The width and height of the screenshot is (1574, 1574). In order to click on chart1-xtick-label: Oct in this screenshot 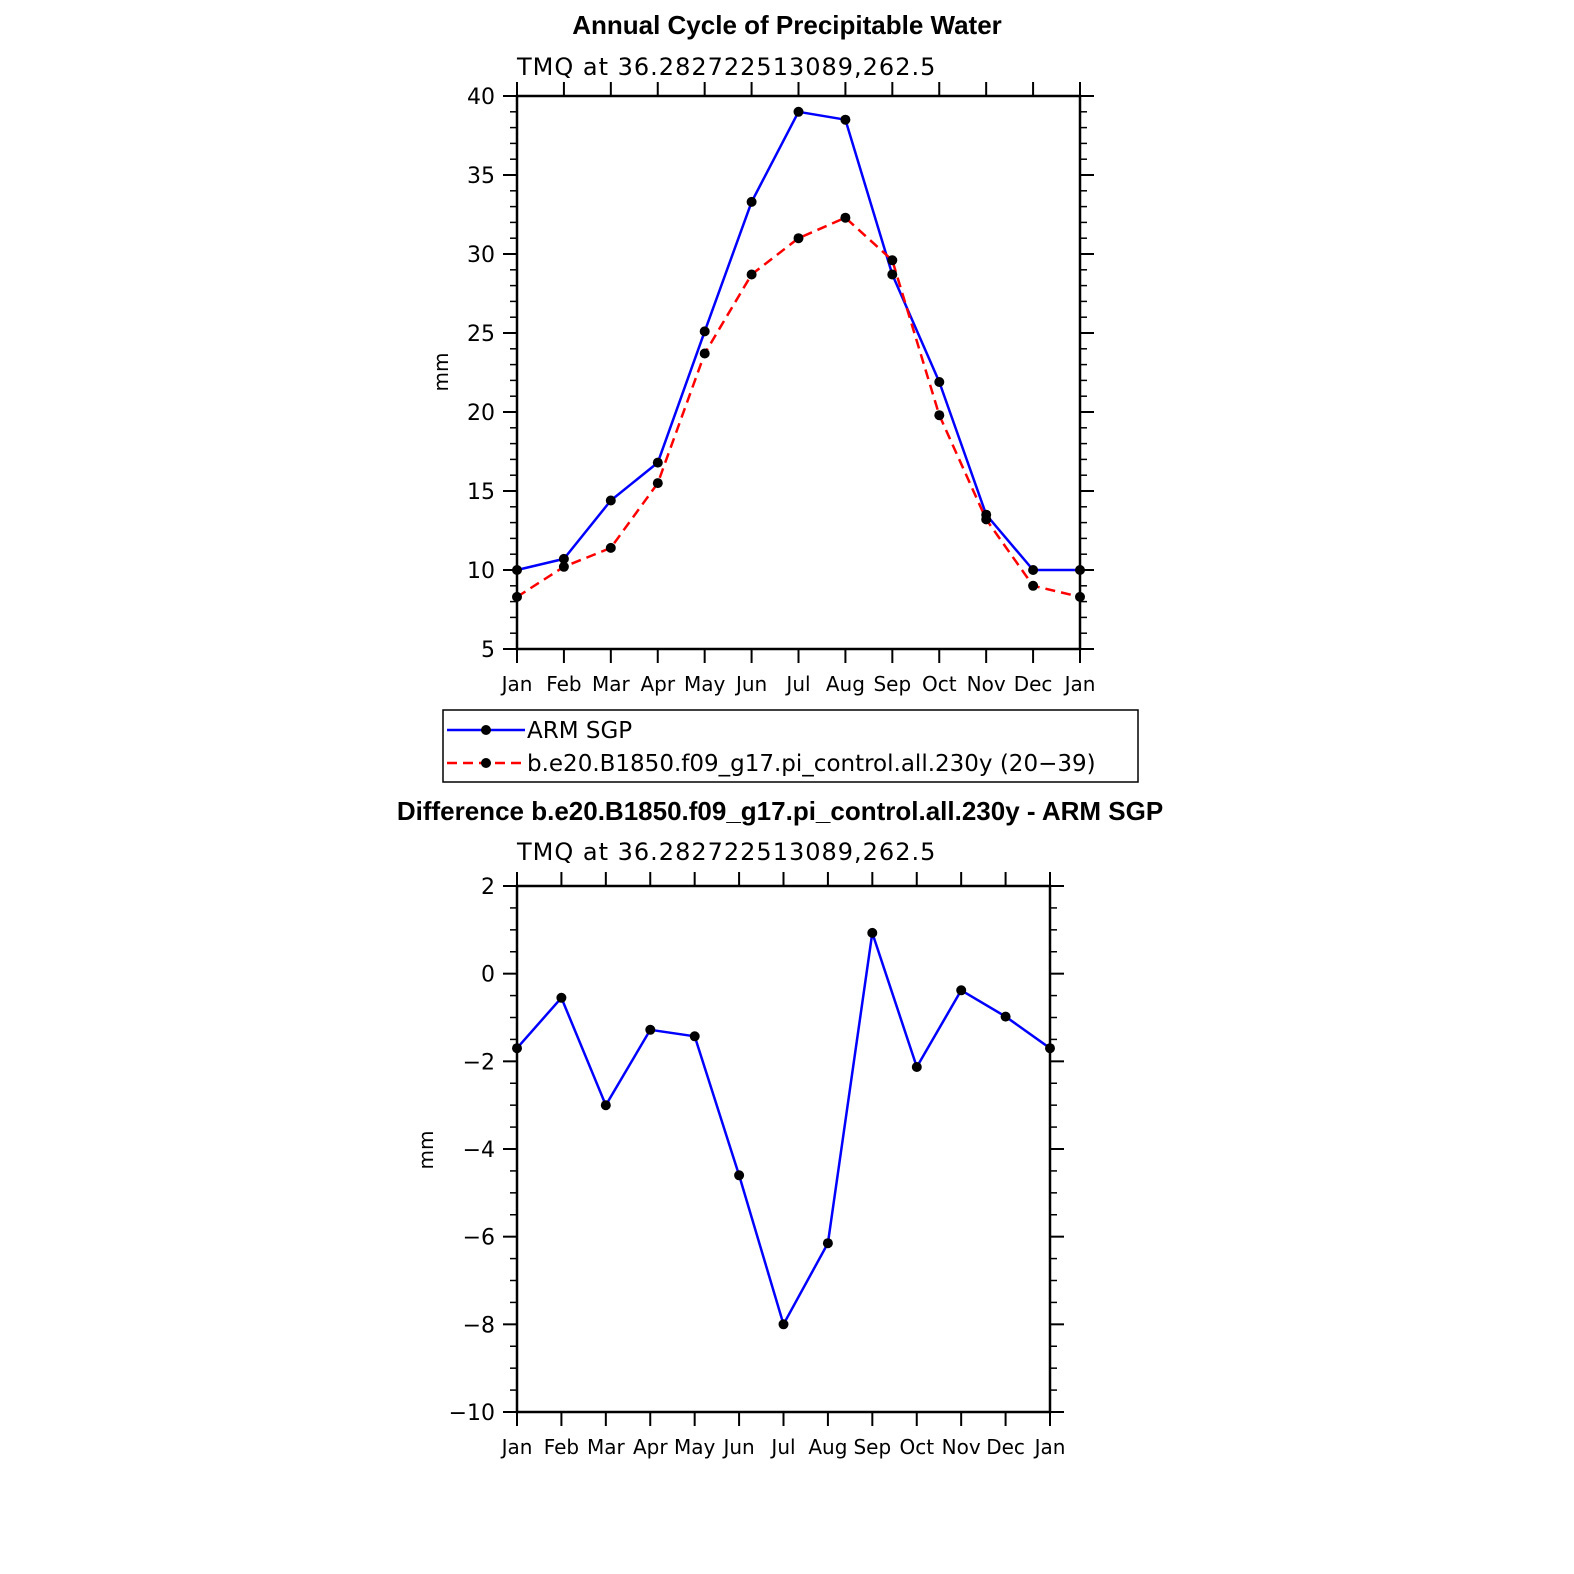, I will do `click(939, 684)`.